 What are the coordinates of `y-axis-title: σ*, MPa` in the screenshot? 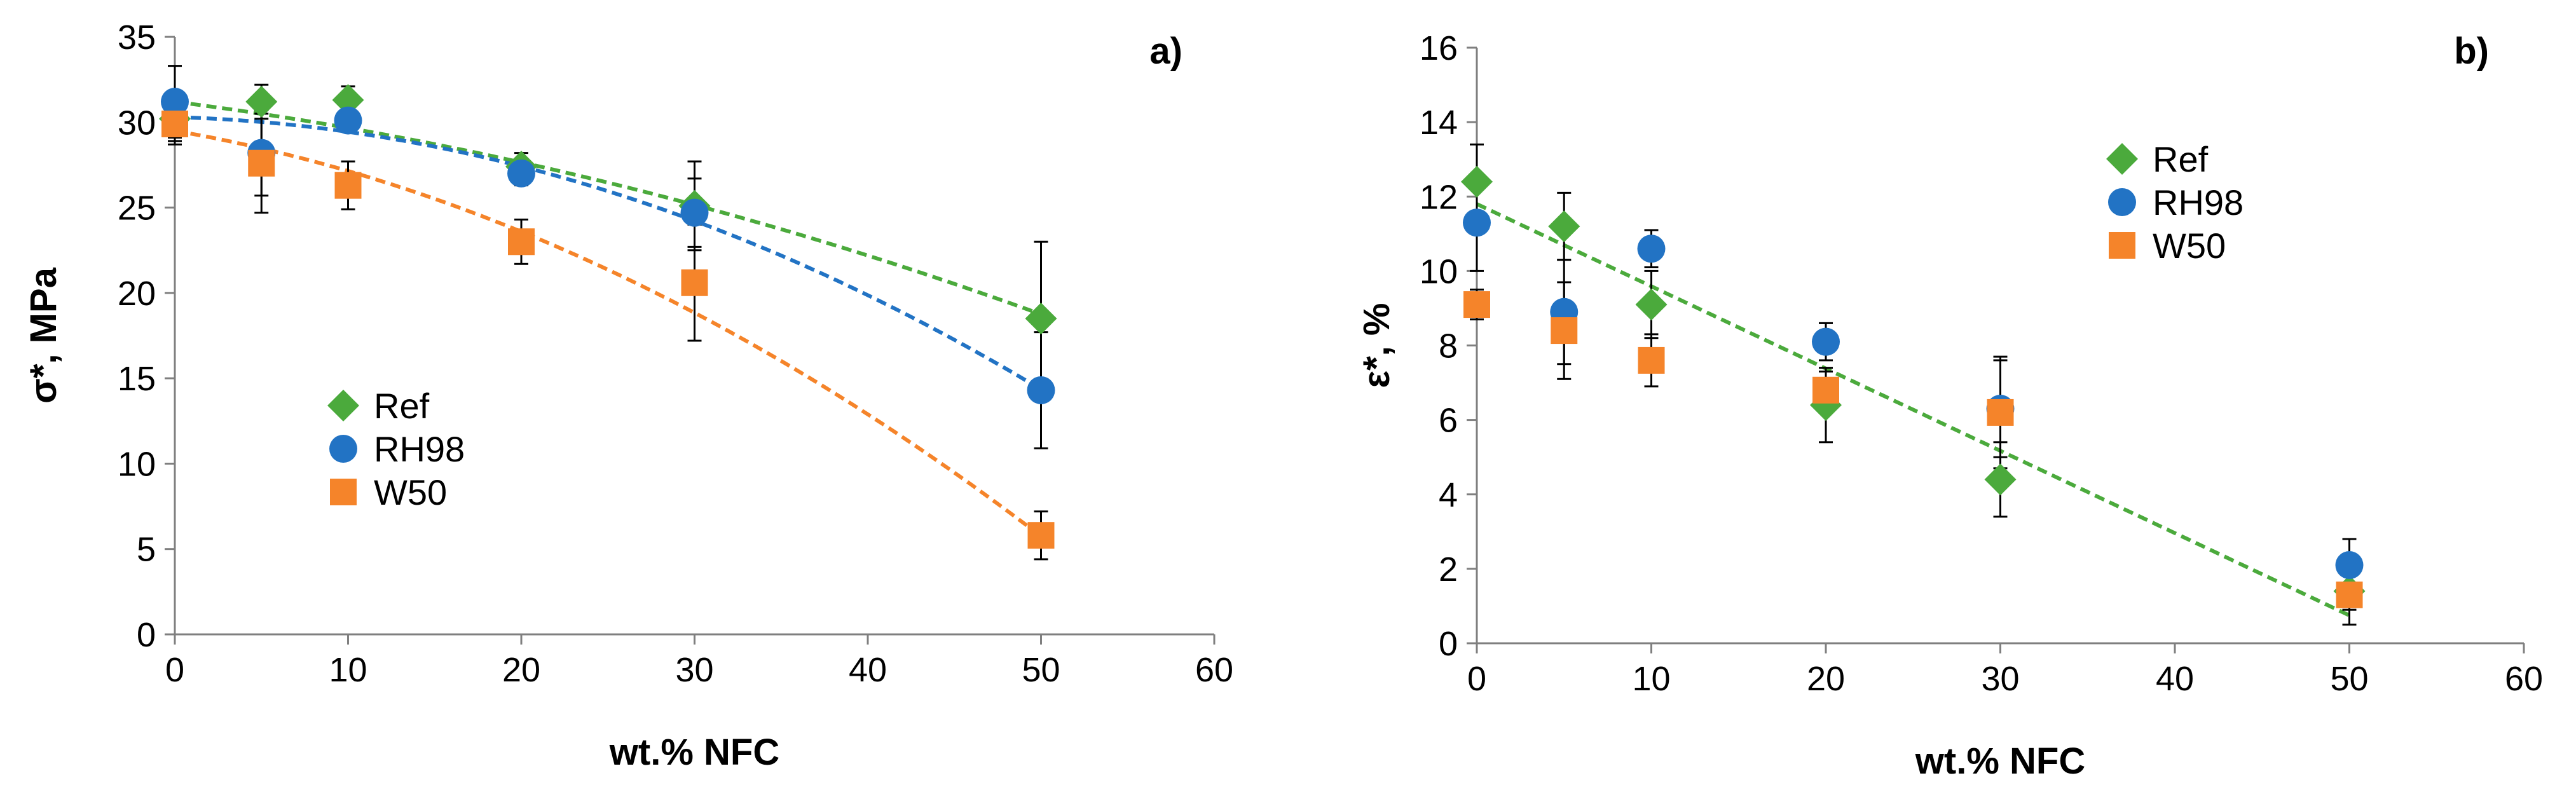 It's located at (43, 335).